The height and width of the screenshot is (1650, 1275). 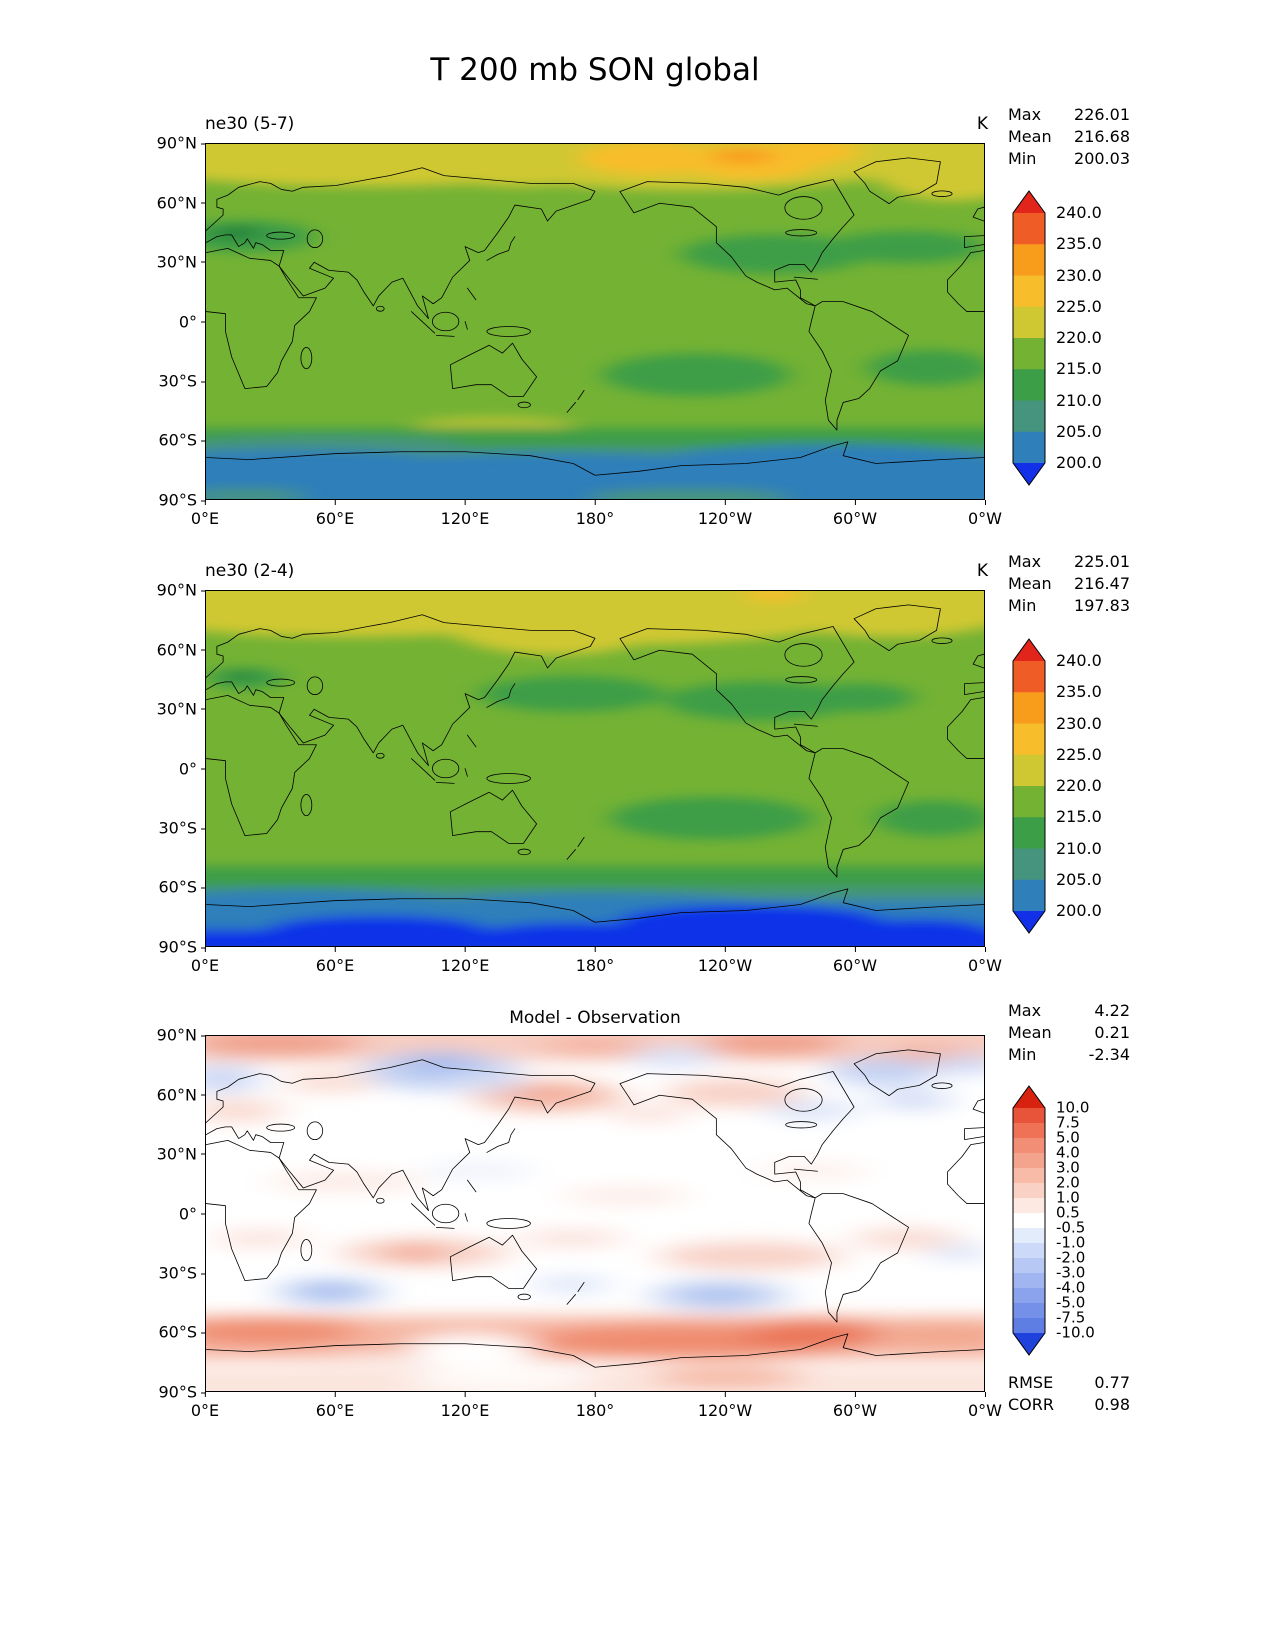 I want to click on colorbar-tick-label: 0.5, so click(x=1068, y=1212).